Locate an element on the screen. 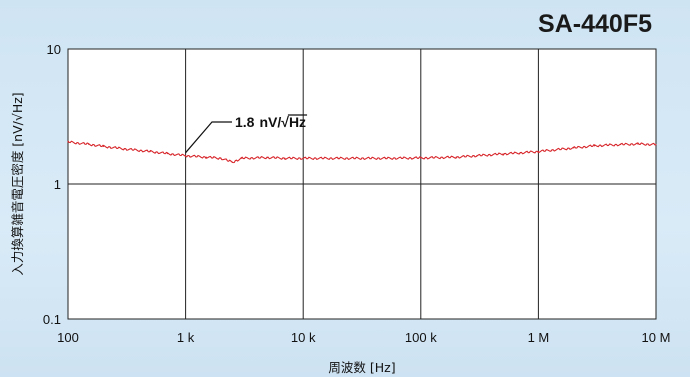  annotation-root-unit: Hz is located at coordinates (297, 122).